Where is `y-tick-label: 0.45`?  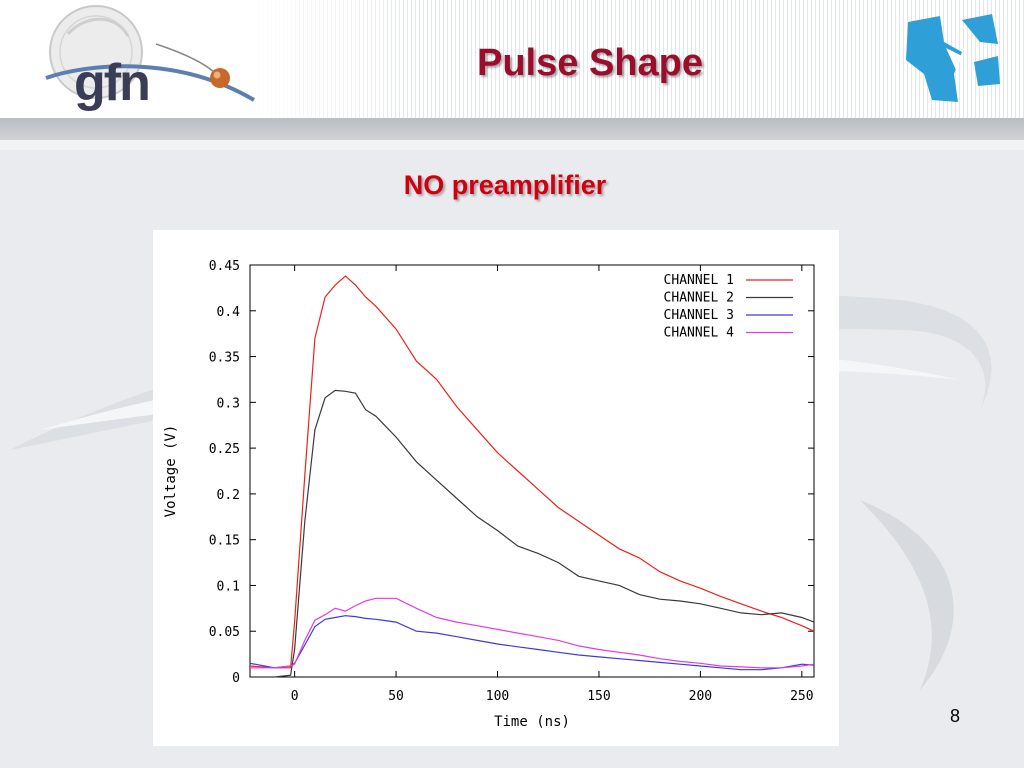
y-tick-label: 0.45 is located at coordinates (224, 266).